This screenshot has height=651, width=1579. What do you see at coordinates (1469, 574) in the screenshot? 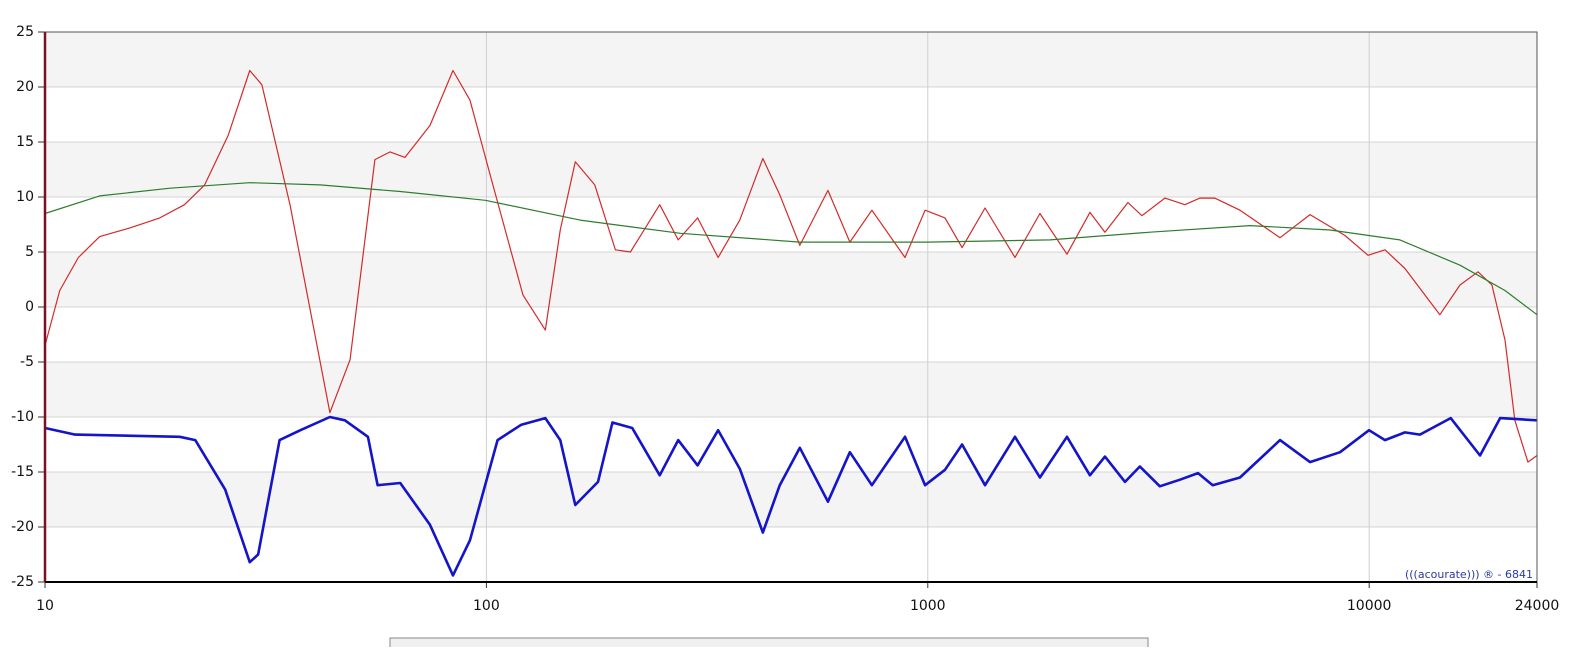
I see `watermark: (((acourate))) ® - 6841` at bounding box center [1469, 574].